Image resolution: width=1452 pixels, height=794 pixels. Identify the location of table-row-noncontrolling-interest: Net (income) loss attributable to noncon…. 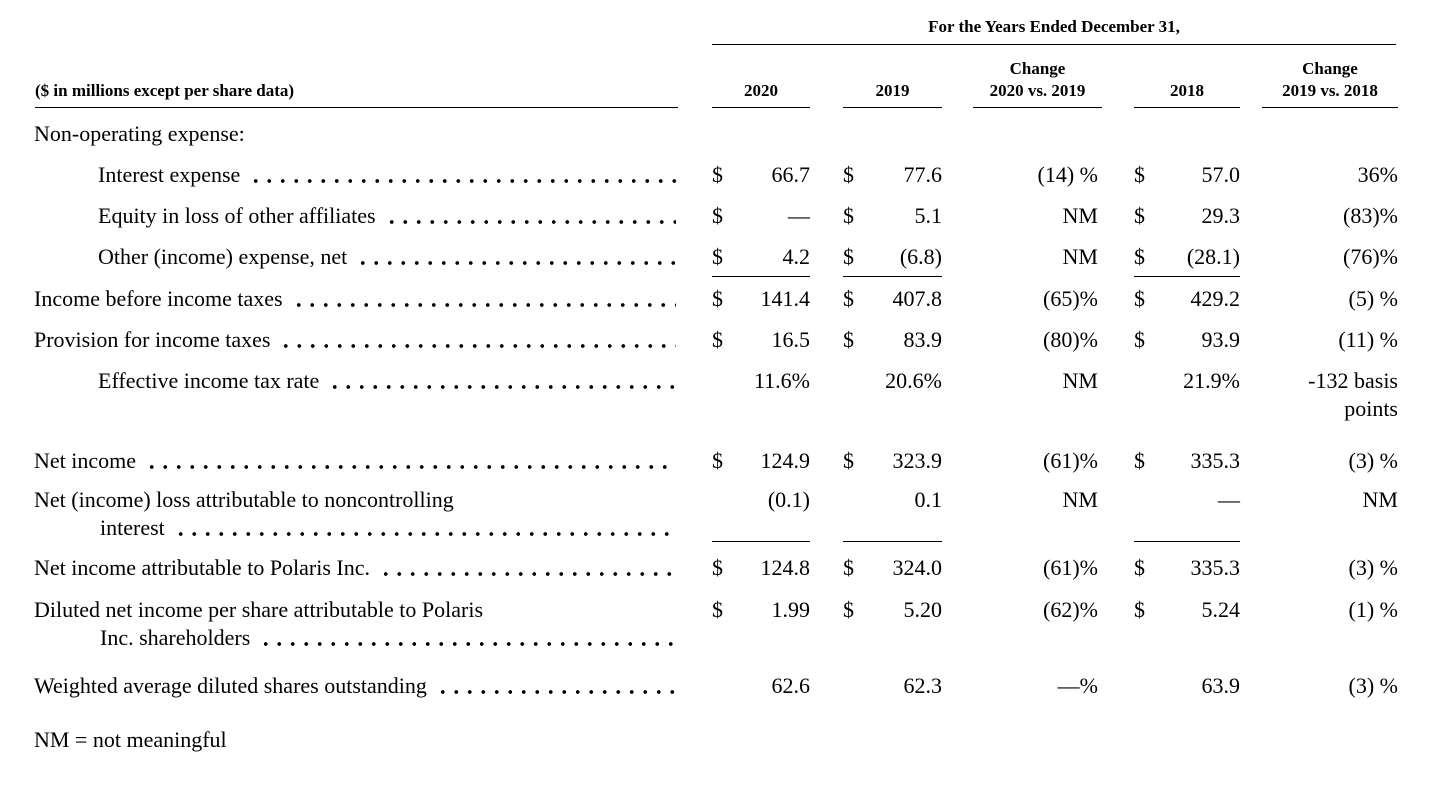
(726, 514).